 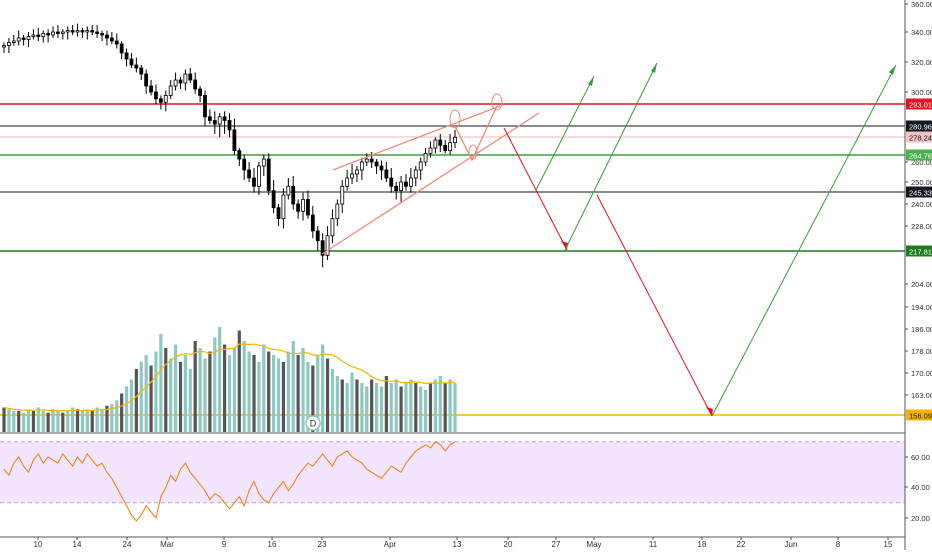 I want to click on volume-moving-average, so click(x=229, y=377).